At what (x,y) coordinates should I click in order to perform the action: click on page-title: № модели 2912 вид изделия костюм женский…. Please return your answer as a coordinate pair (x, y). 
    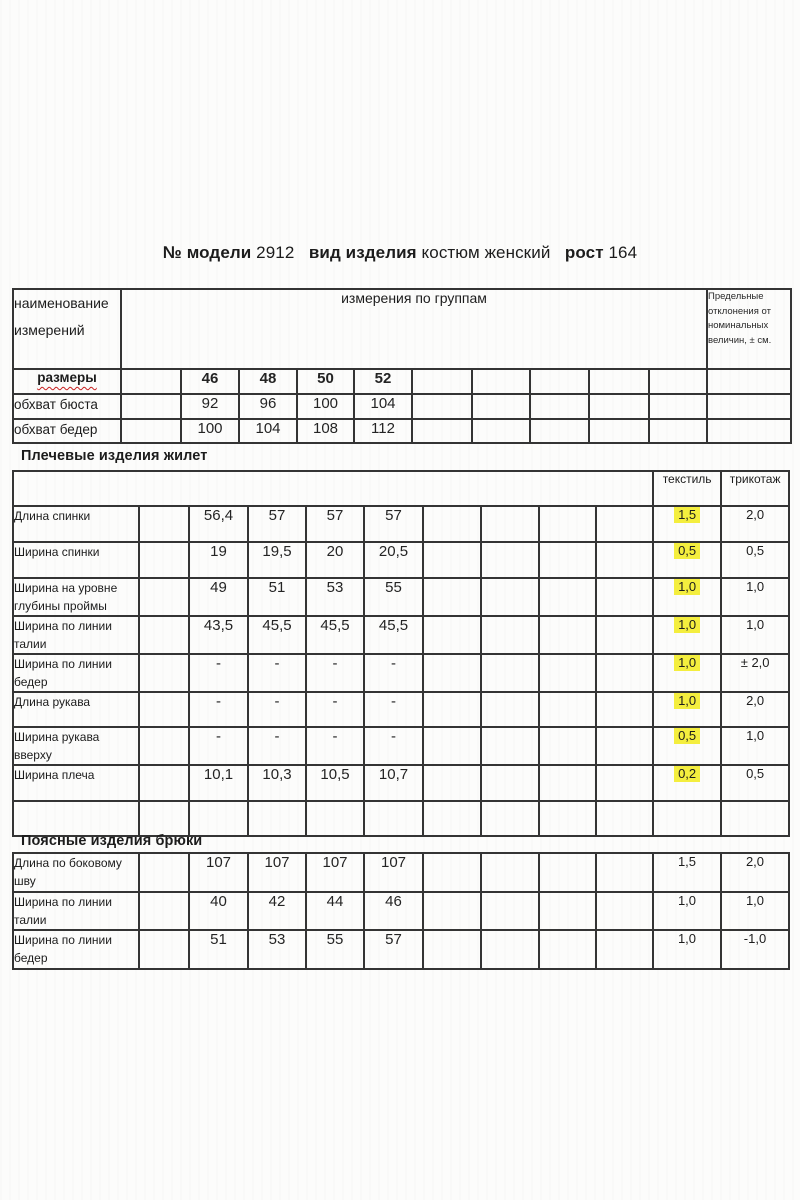
    Looking at the image, I should click on (400, 253).